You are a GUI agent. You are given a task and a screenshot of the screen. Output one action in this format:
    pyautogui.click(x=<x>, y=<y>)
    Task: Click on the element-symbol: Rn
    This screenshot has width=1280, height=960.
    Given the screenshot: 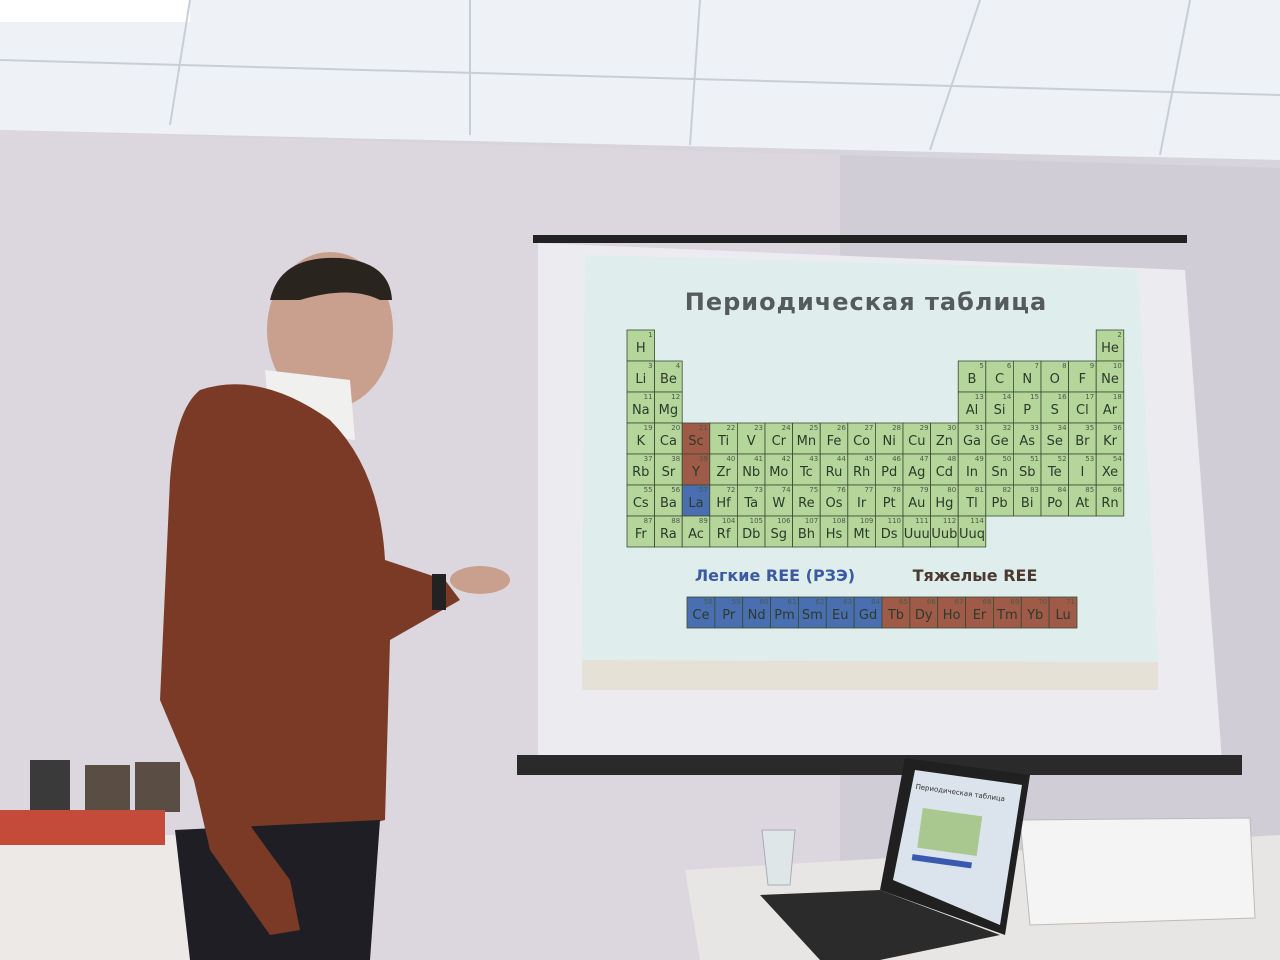 What is the action you would take?
    pyautogui.click(x=1109, y=503)
    